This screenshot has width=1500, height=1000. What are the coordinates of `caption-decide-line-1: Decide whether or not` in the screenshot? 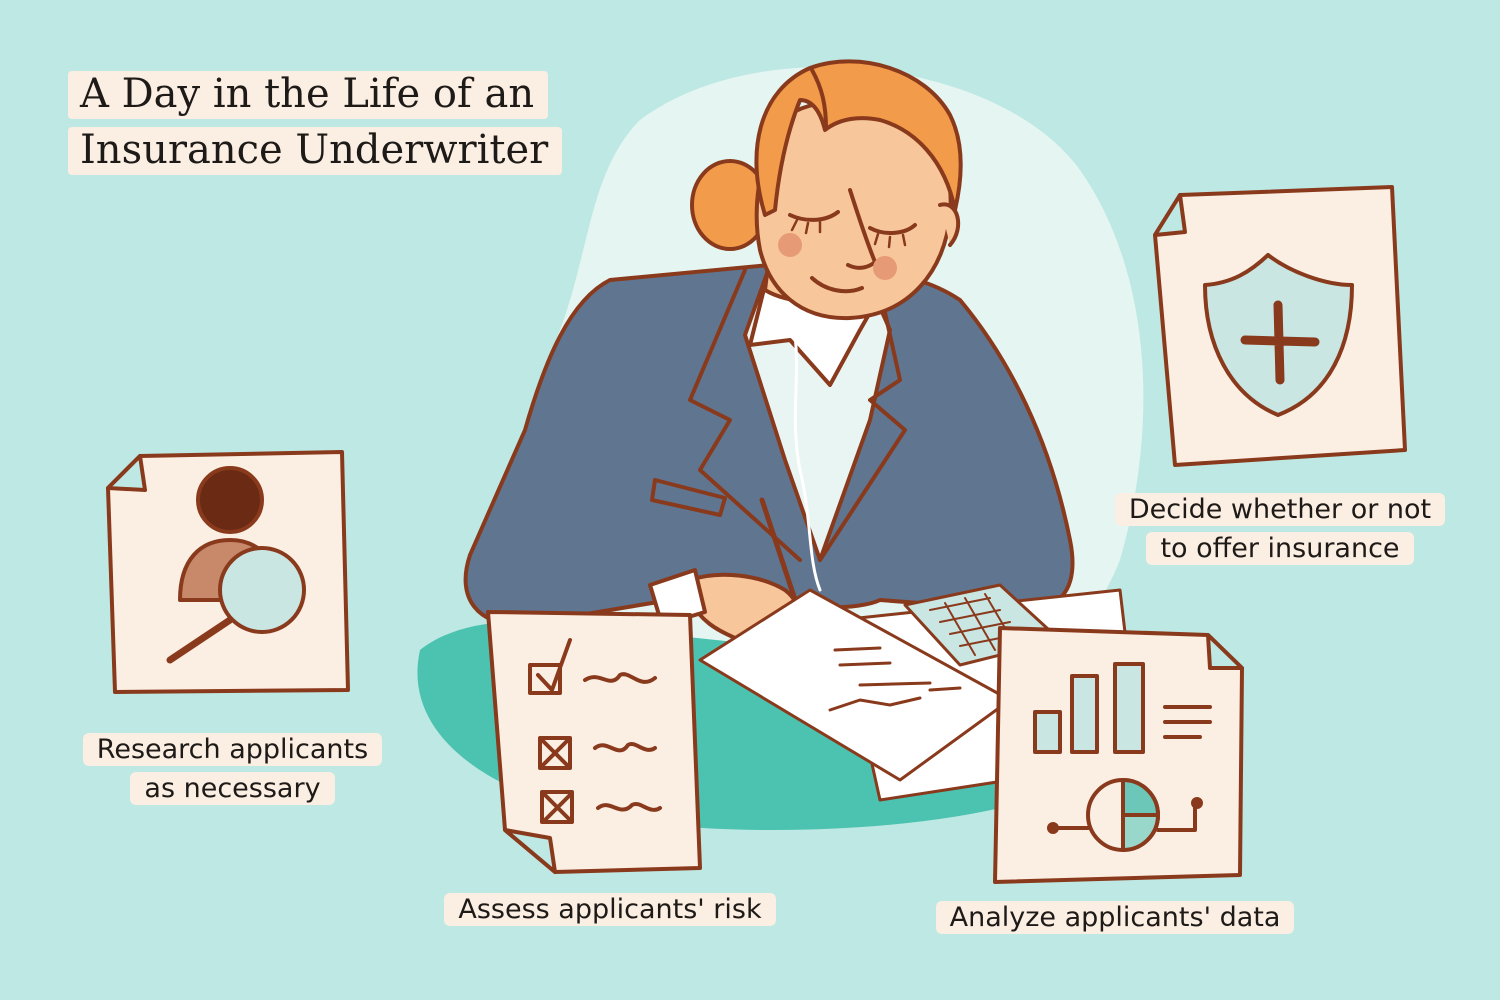 It's located at (1280, 509).